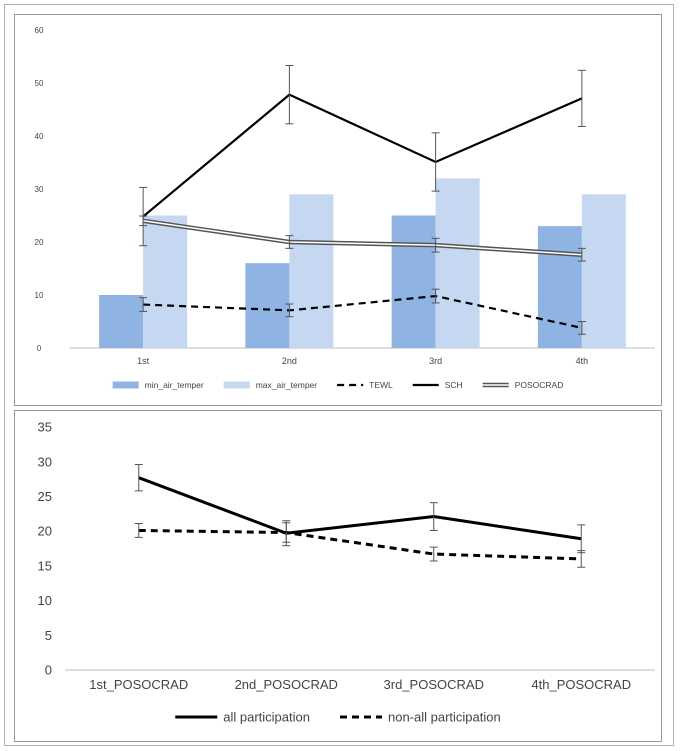 The height and width of the screenshot is (751, 680). Describe the element at coordinates (454, 385) in the screenshot. I see `legend-label: SCH` at that location.